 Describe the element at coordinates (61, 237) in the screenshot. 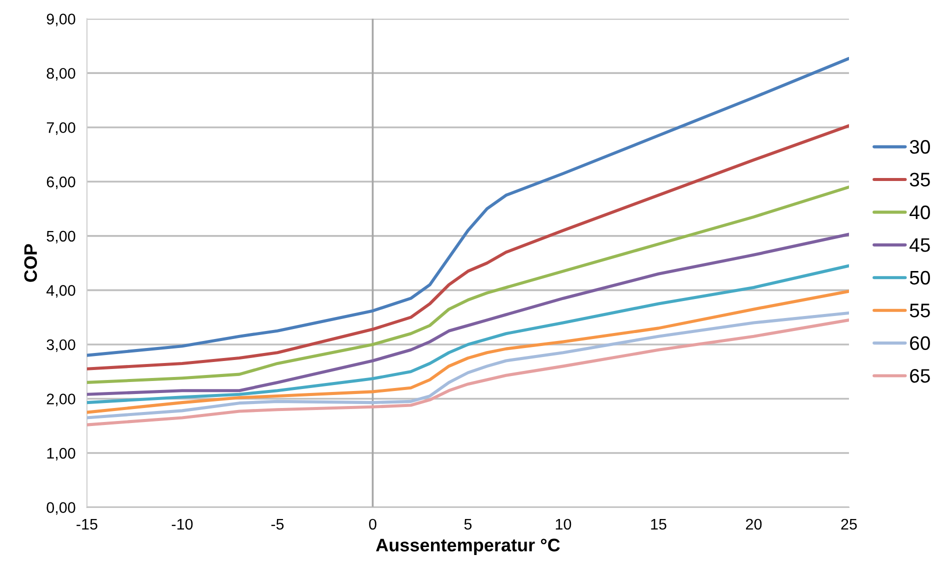

I see `y-tick-label: 5,00` at that location.